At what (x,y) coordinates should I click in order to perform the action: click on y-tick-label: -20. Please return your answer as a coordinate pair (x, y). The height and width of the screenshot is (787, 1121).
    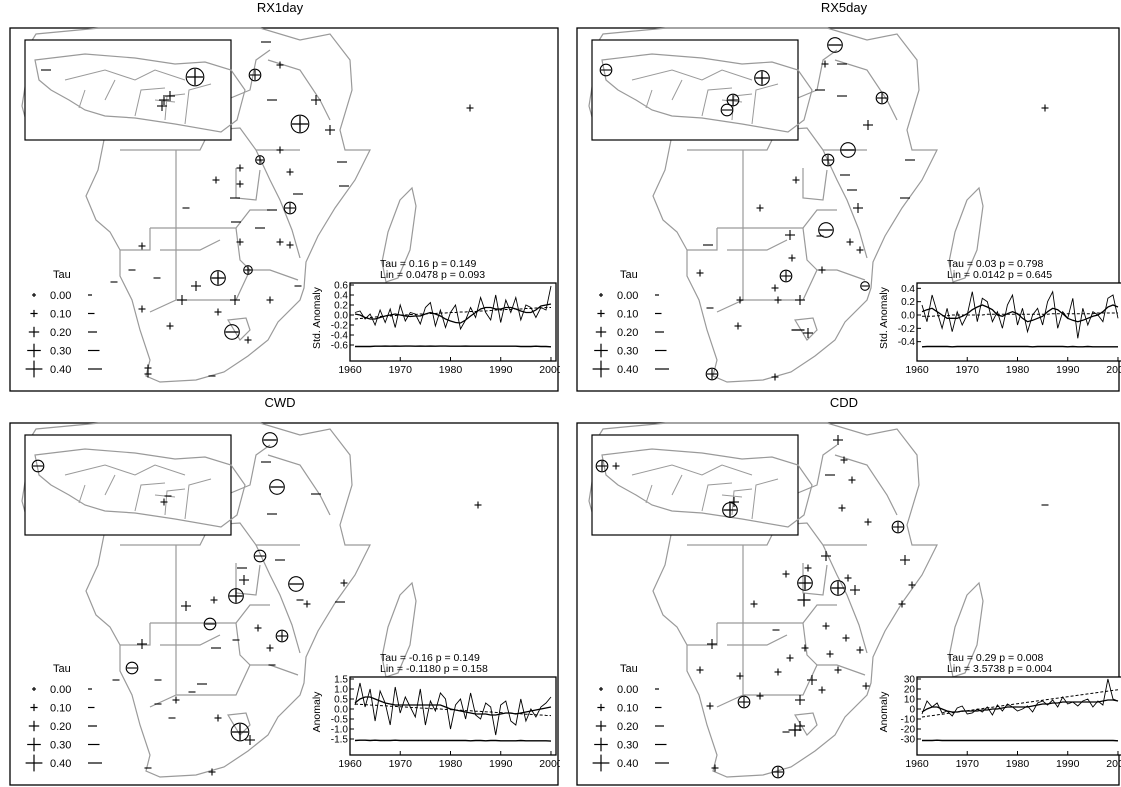
    Looking at the image, I should click on (908, 730).